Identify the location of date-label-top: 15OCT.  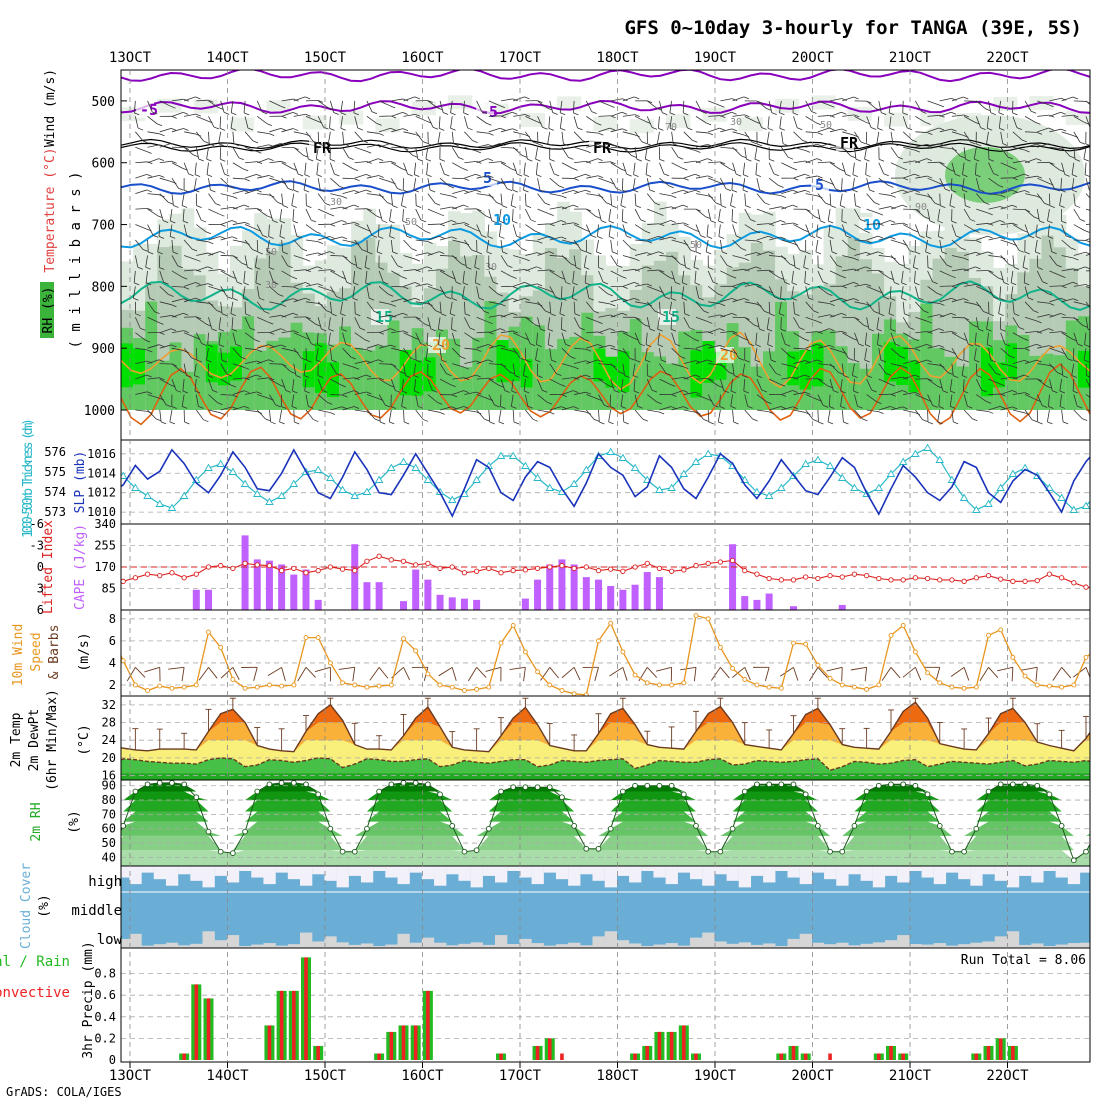
(325, 58).